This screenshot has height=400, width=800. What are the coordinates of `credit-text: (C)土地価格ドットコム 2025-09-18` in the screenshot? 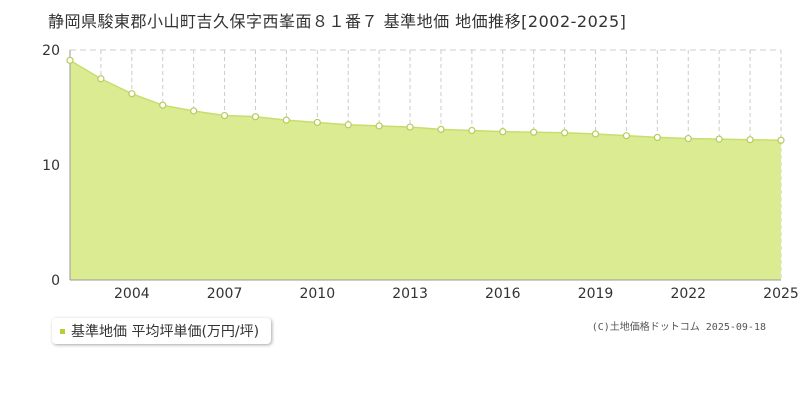 It's located at (678, 327).